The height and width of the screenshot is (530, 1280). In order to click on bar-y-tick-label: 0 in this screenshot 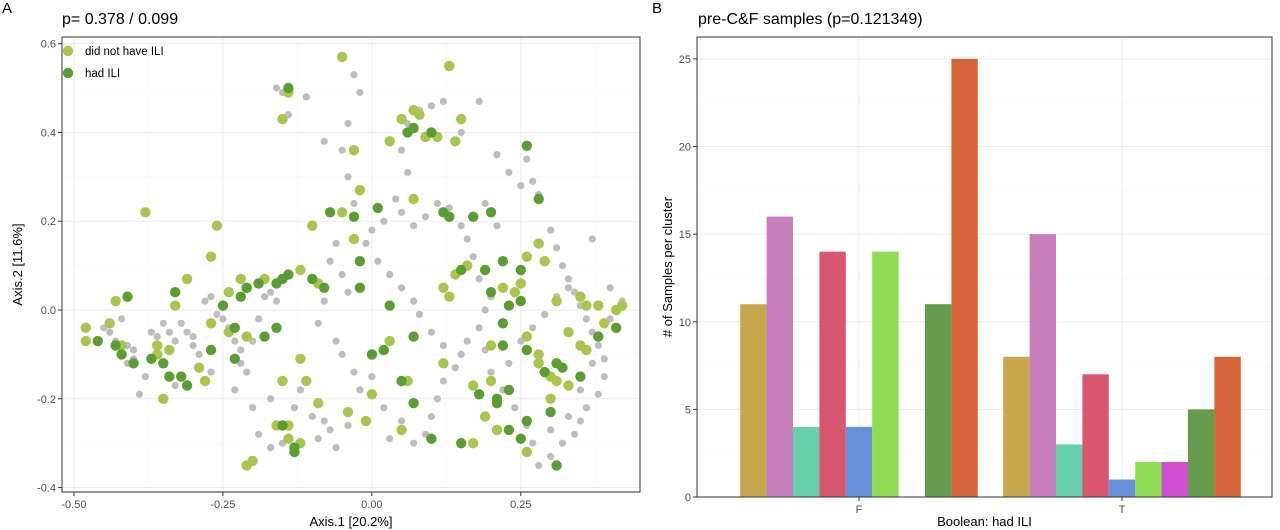, I will do `click(688, 498)`.